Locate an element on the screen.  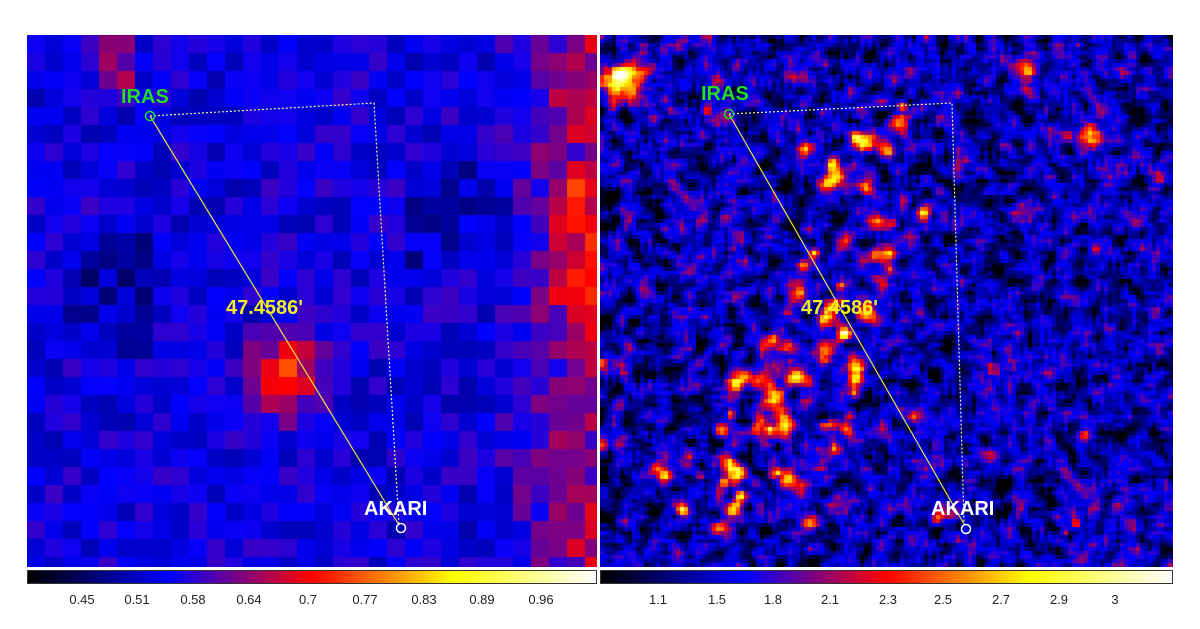
tick-label: 0.96 is located at coordinates (541, 599).